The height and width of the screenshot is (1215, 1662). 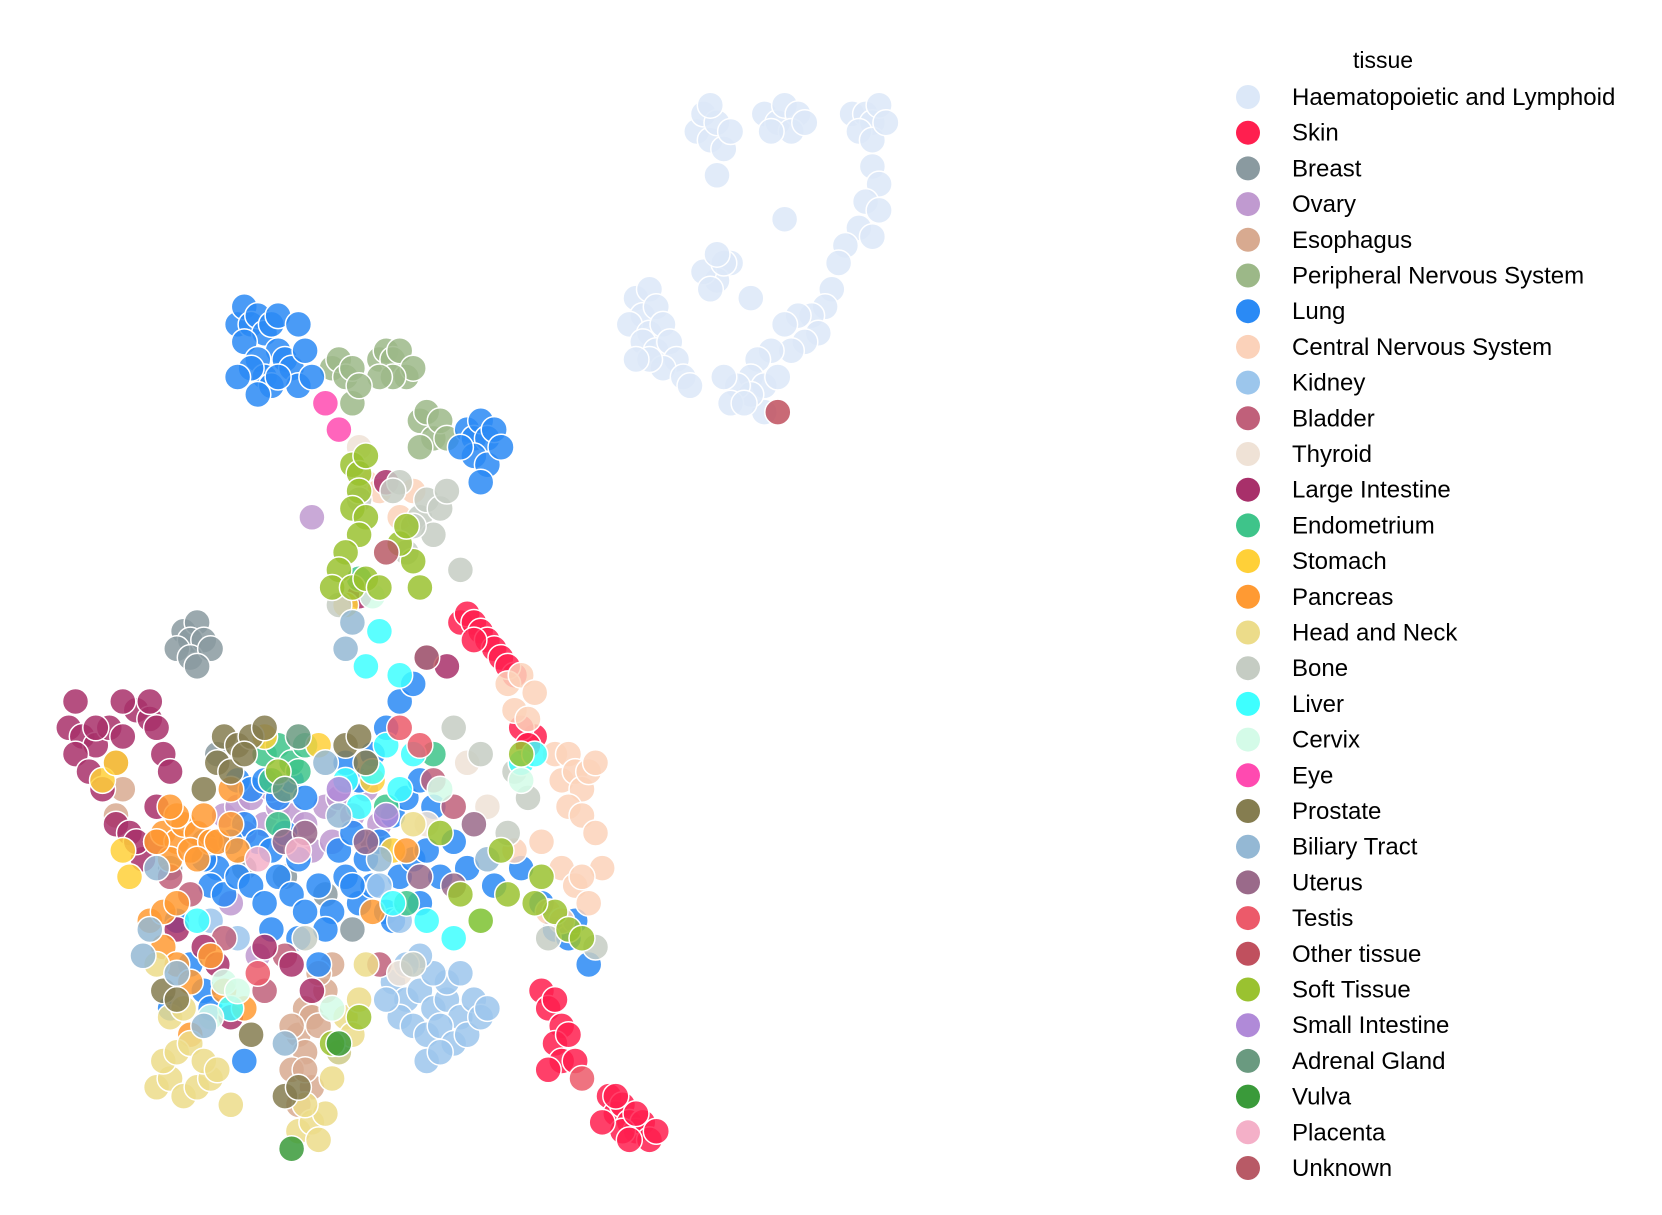 What do you see at coordinates (406, 605) in the screenshot?
I see `series-unknown` at bounding box center [406, 605].